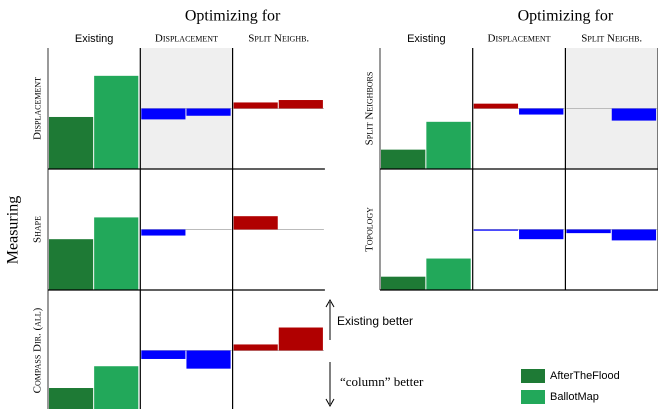  I want to click on row-label: Compass Dir. (all), so click(38, 350).